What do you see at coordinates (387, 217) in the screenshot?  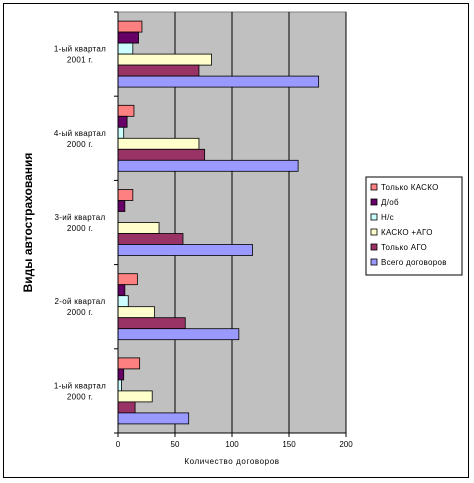 I see `legend-label: Н/с` at bounding box center [387, 217].